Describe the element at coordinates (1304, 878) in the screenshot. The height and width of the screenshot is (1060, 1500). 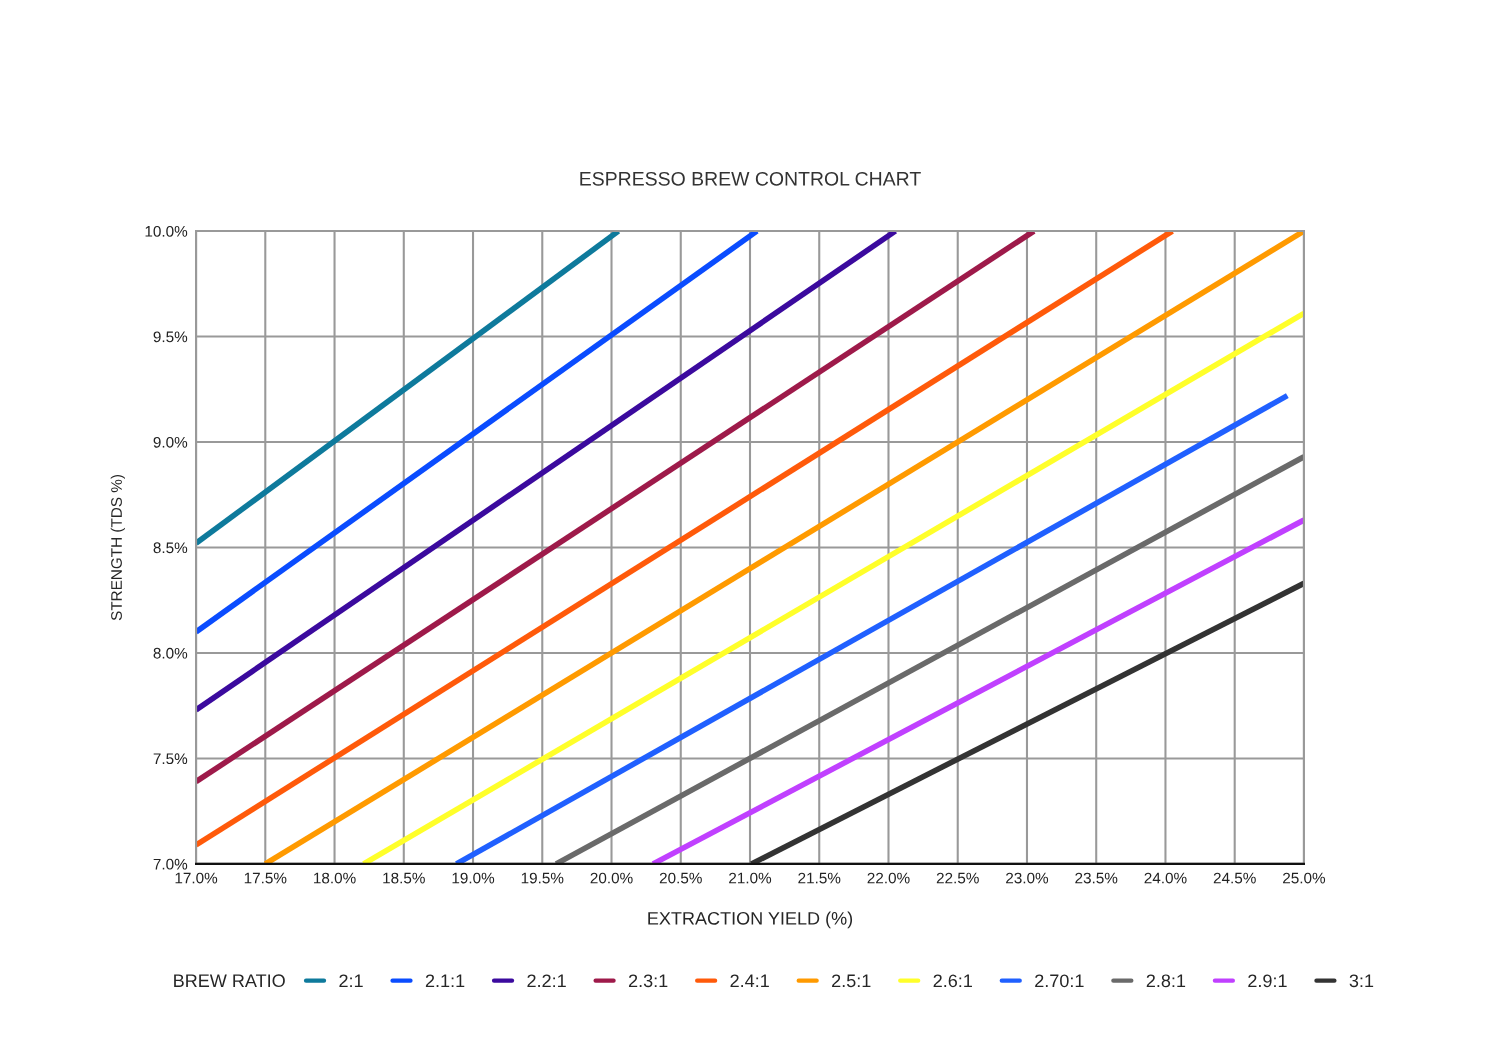
I see `x-tick-label: 25.0%` at that location.